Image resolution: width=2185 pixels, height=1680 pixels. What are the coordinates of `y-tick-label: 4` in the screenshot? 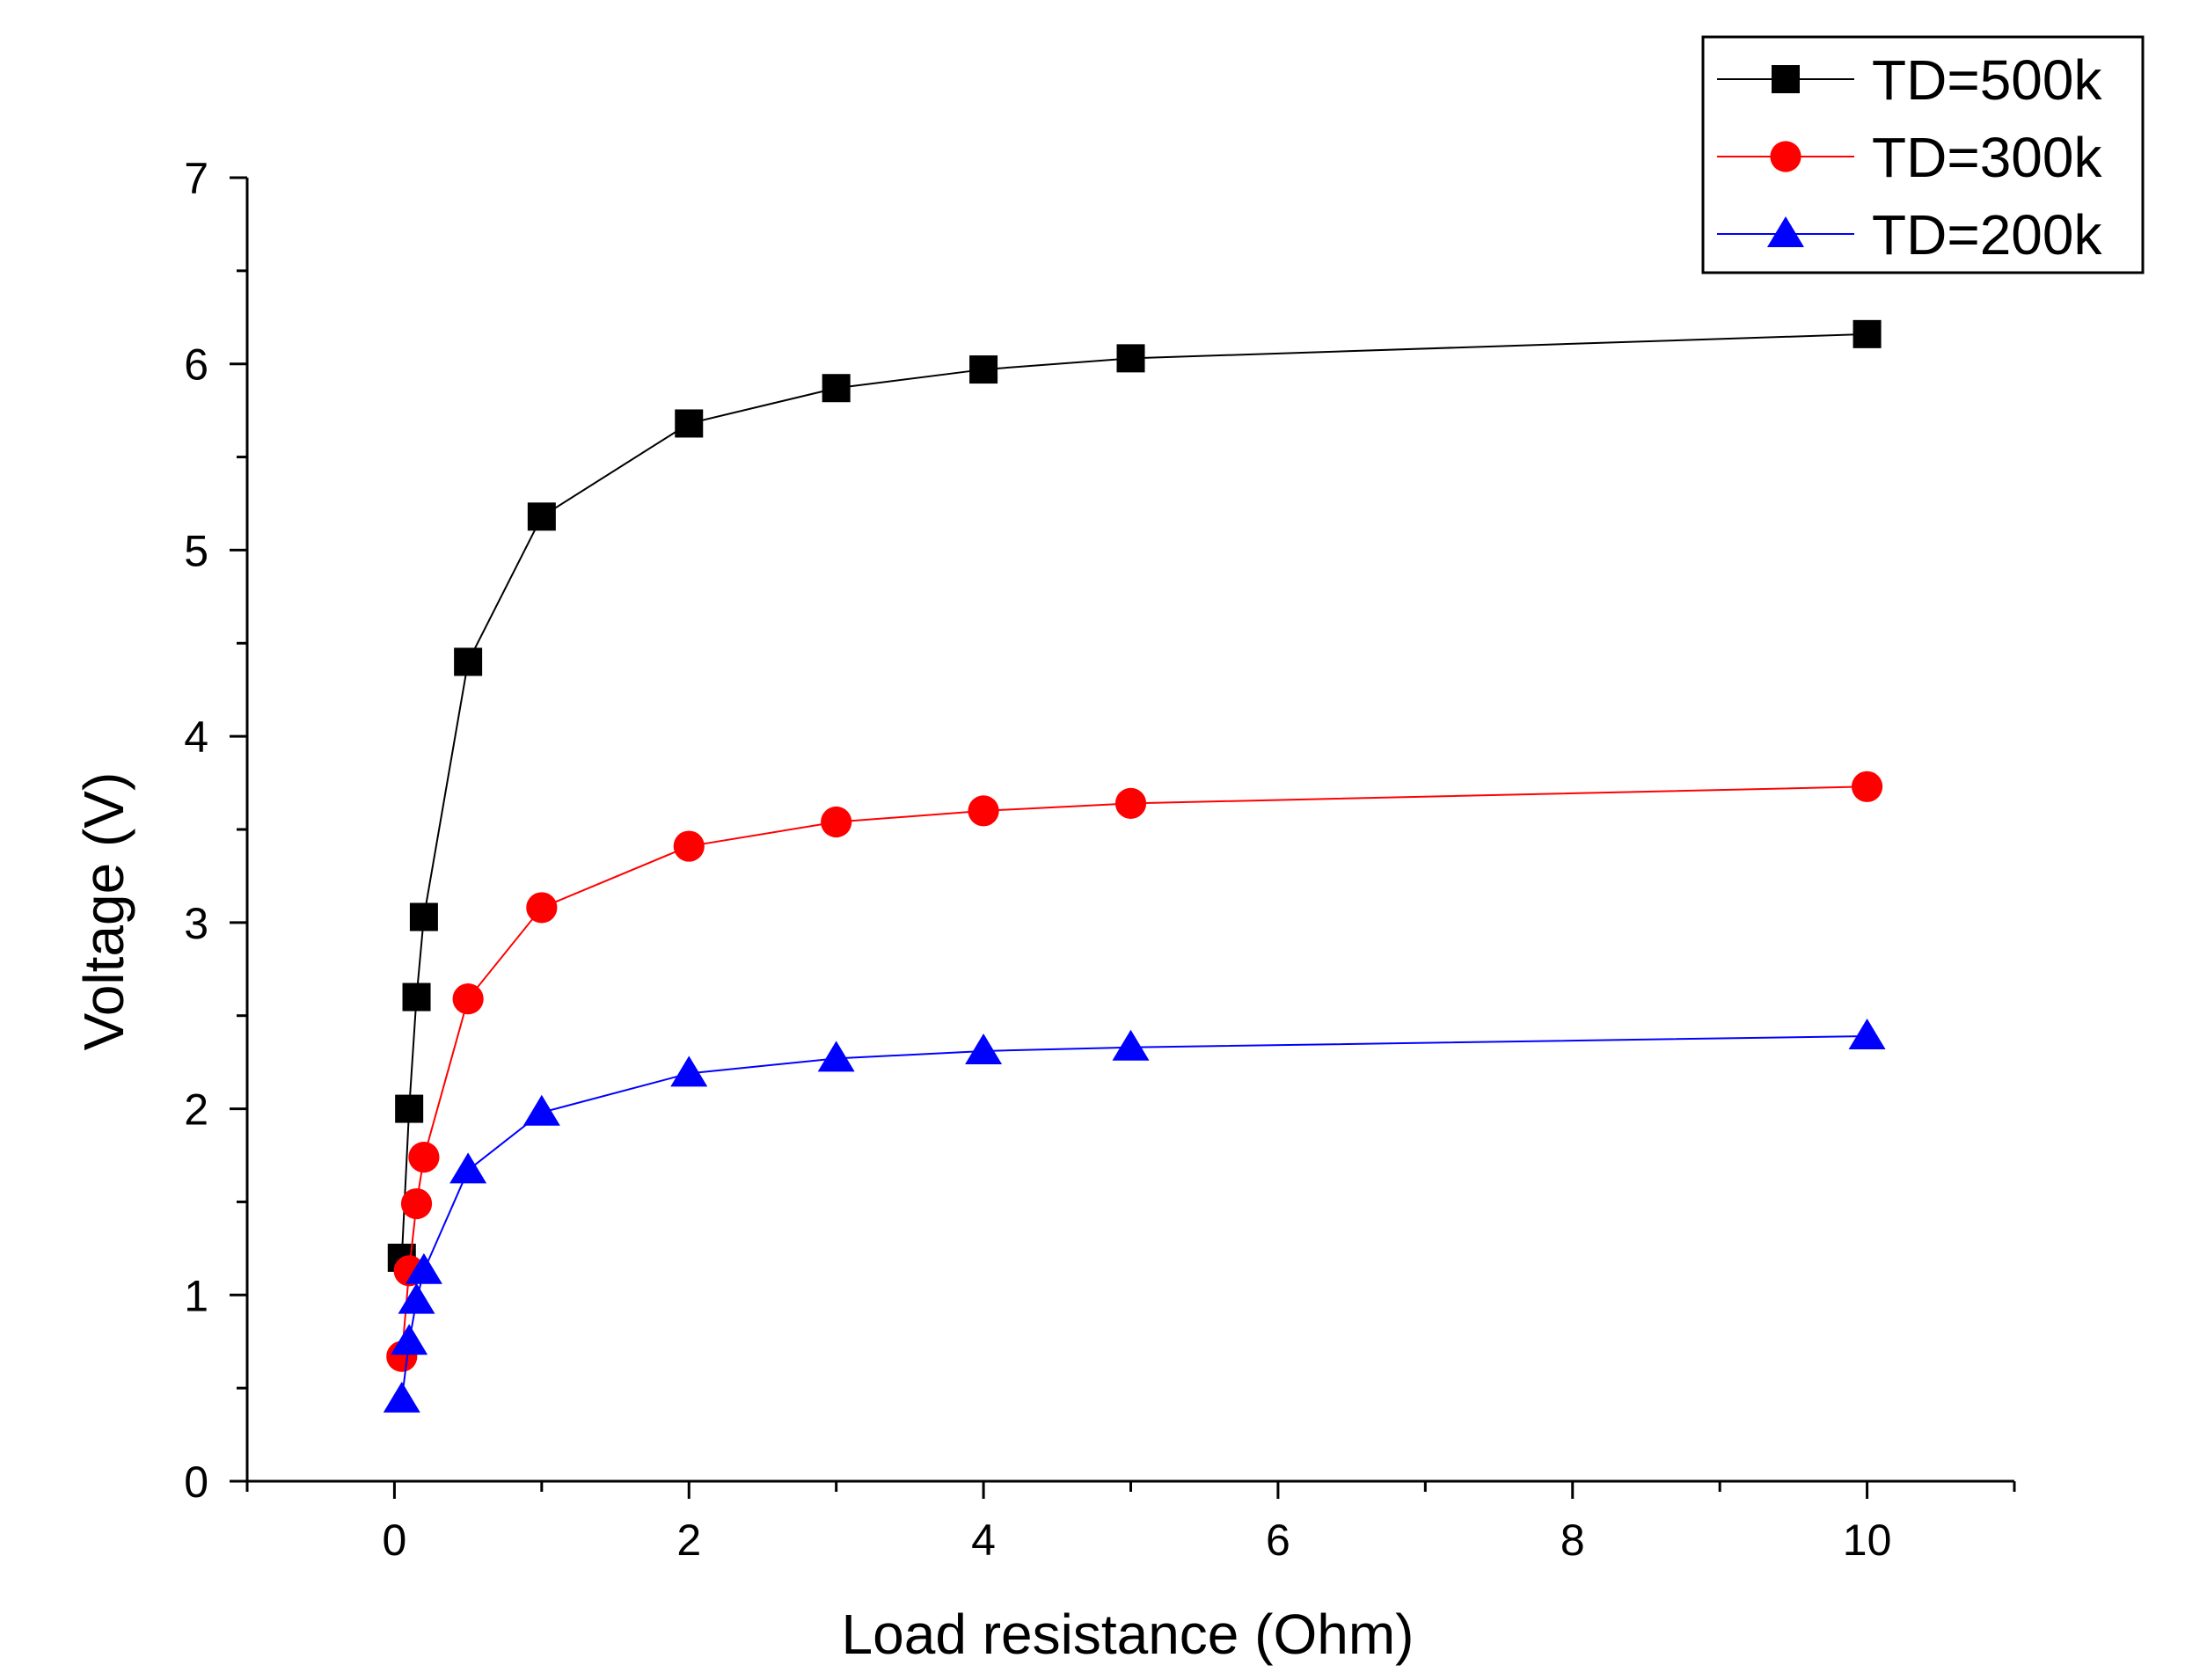 It's located at (196, 737).